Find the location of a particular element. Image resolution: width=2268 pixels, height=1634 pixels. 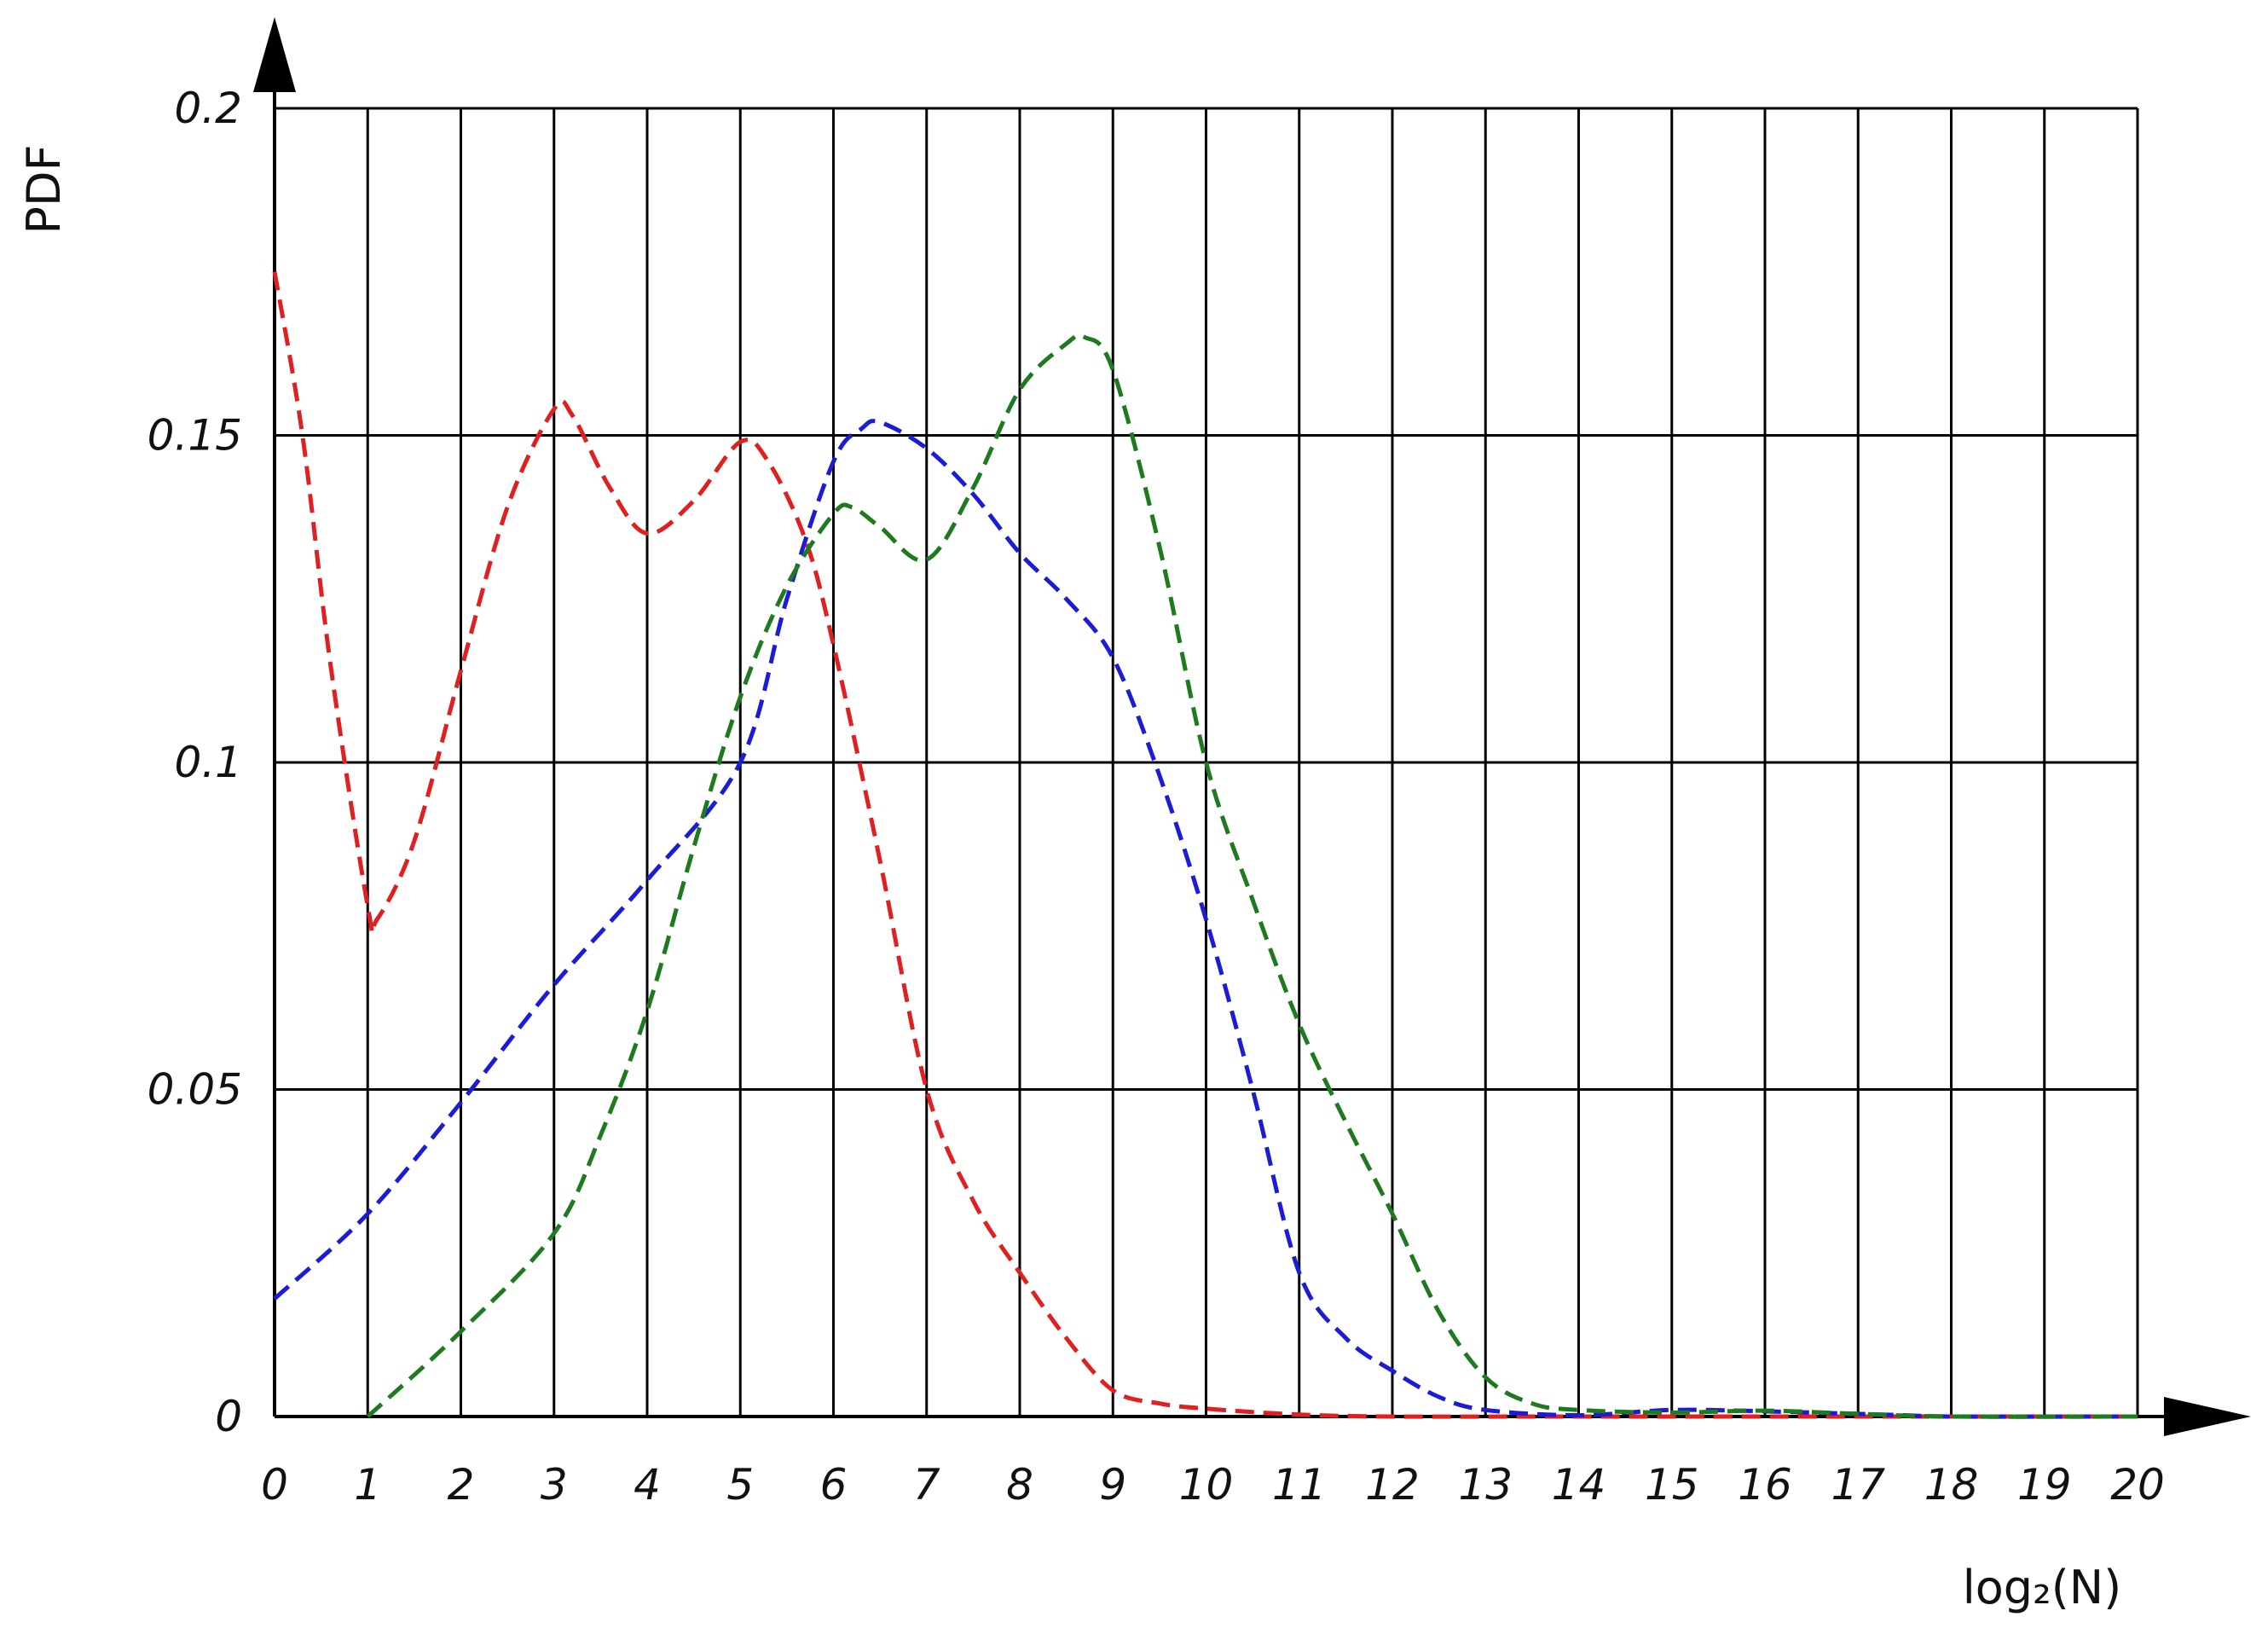

x-tick-label: 7 is located at coordinates (926, 1485).